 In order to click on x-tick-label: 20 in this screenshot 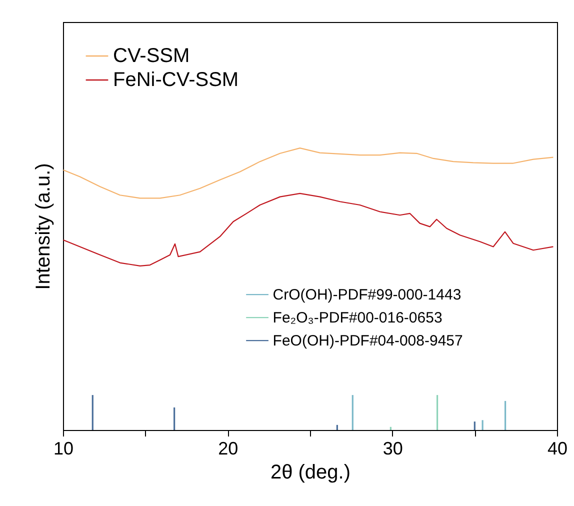, I will do `click(228, 448)`.